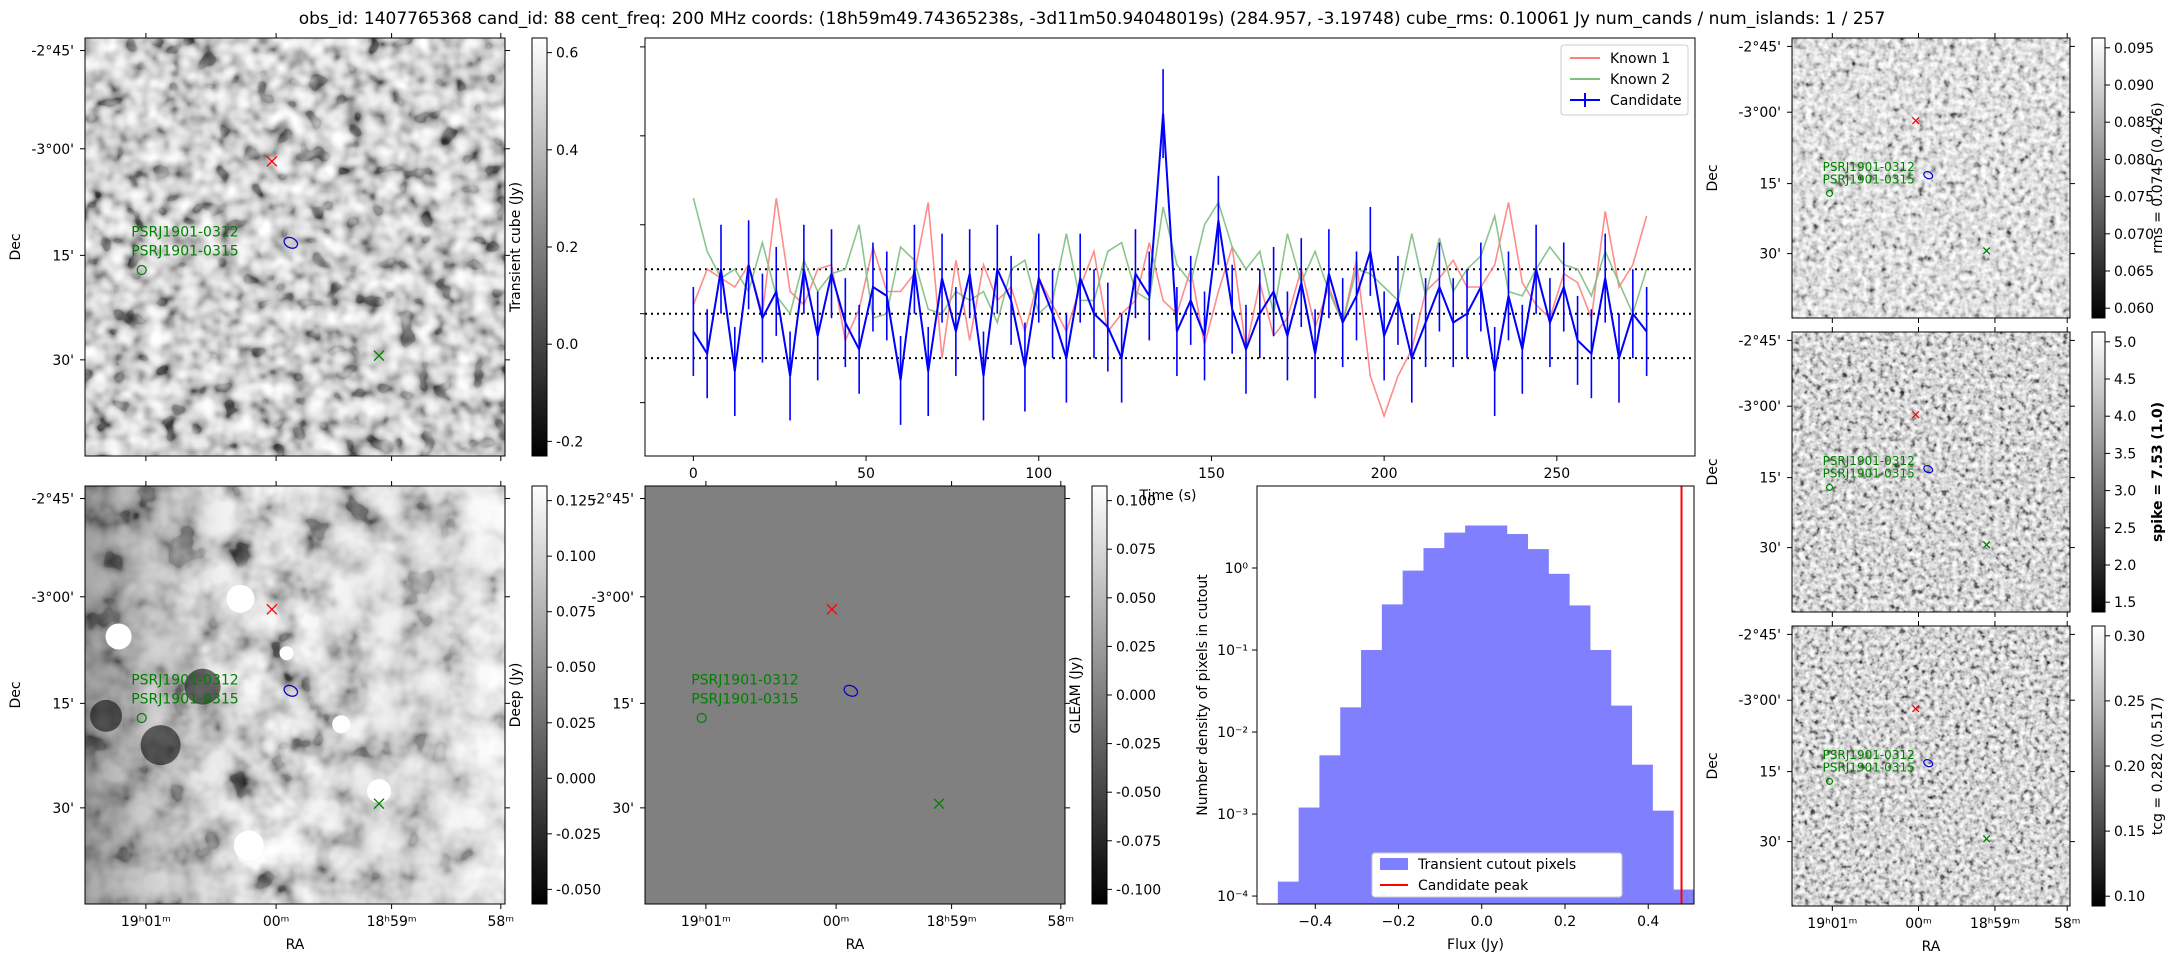  I want to click on ra-tick-label: 00ᵐ, so click(1918, 924).